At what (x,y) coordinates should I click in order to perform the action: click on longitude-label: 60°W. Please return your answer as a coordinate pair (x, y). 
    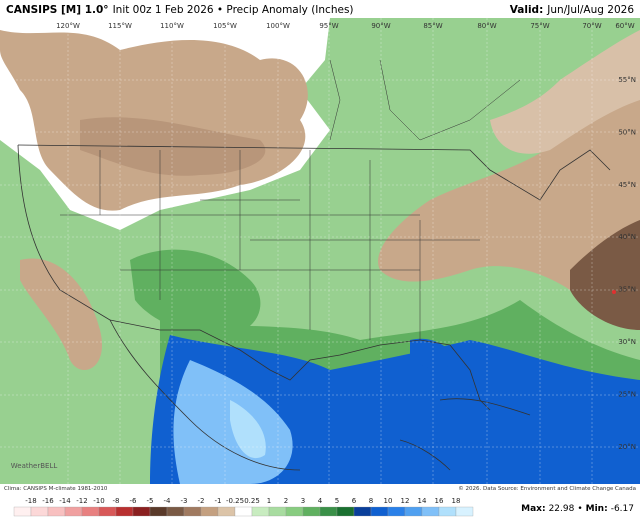
    Looking at the image, I should click on (624, 26).